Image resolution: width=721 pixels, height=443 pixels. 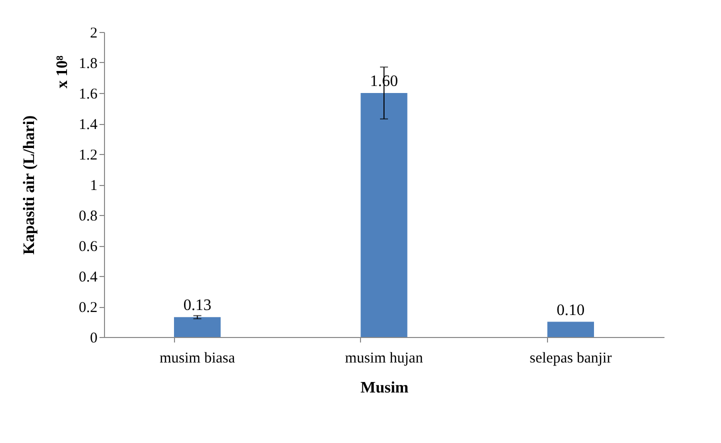 What do you see at coordinates (198, 358) in the screenshot?
I see `x-tick-label: musim biasa` at bounding box center [198, 358].